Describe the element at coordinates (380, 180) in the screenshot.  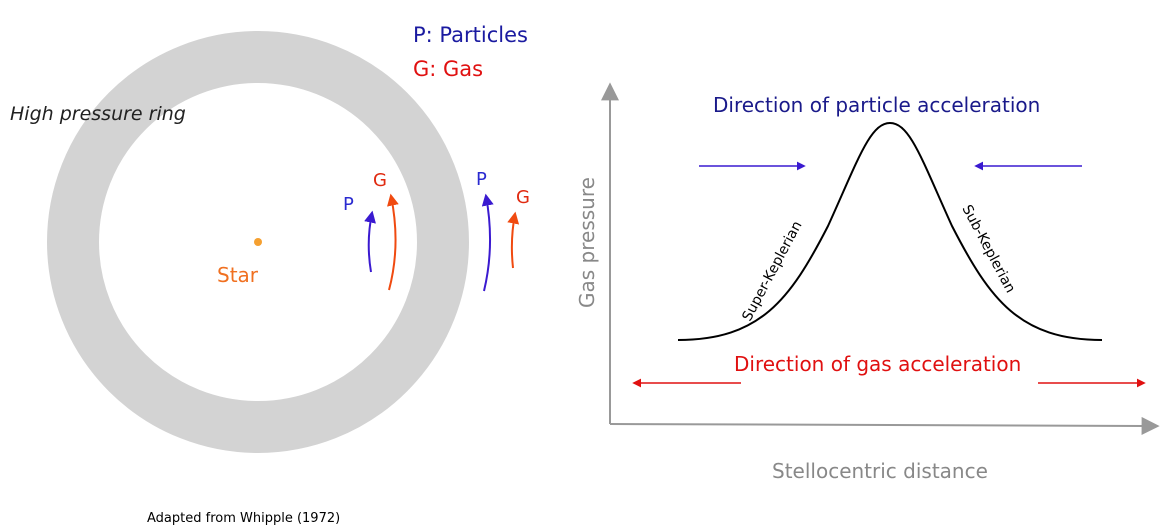
I see `inner-gas-label: G` at that location.